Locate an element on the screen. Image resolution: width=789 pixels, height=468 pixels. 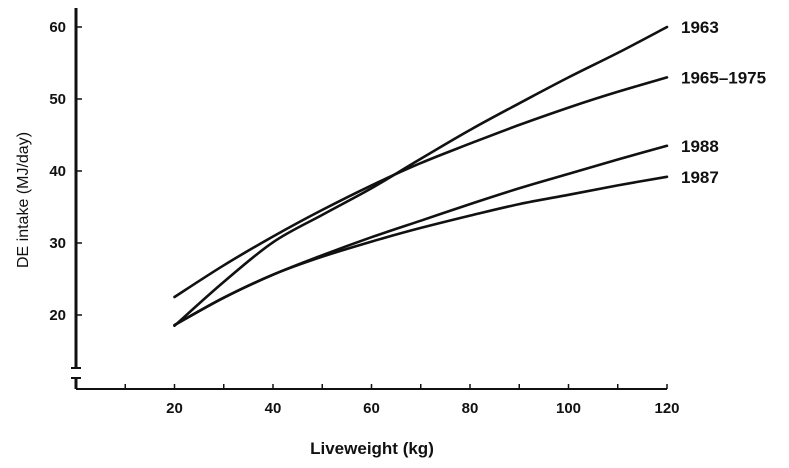
x-tick-label: 120 is located at coordinates (666, 408).